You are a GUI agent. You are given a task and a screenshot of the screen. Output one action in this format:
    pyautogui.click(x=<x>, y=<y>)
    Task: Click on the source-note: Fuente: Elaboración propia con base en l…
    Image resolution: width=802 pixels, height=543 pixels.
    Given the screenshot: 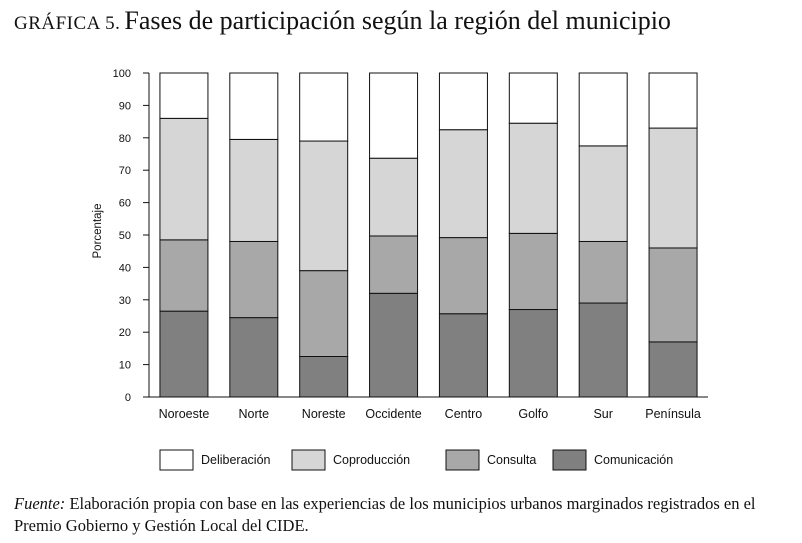 What is the action you would take?
    pyautogui.click(x=404, y=515)
    